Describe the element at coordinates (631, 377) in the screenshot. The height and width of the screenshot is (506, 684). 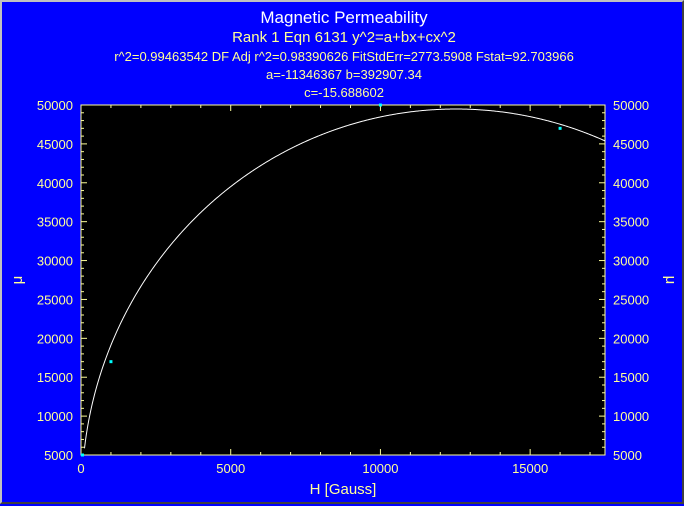
I see `y-tick-label-right: 15000` at that location.